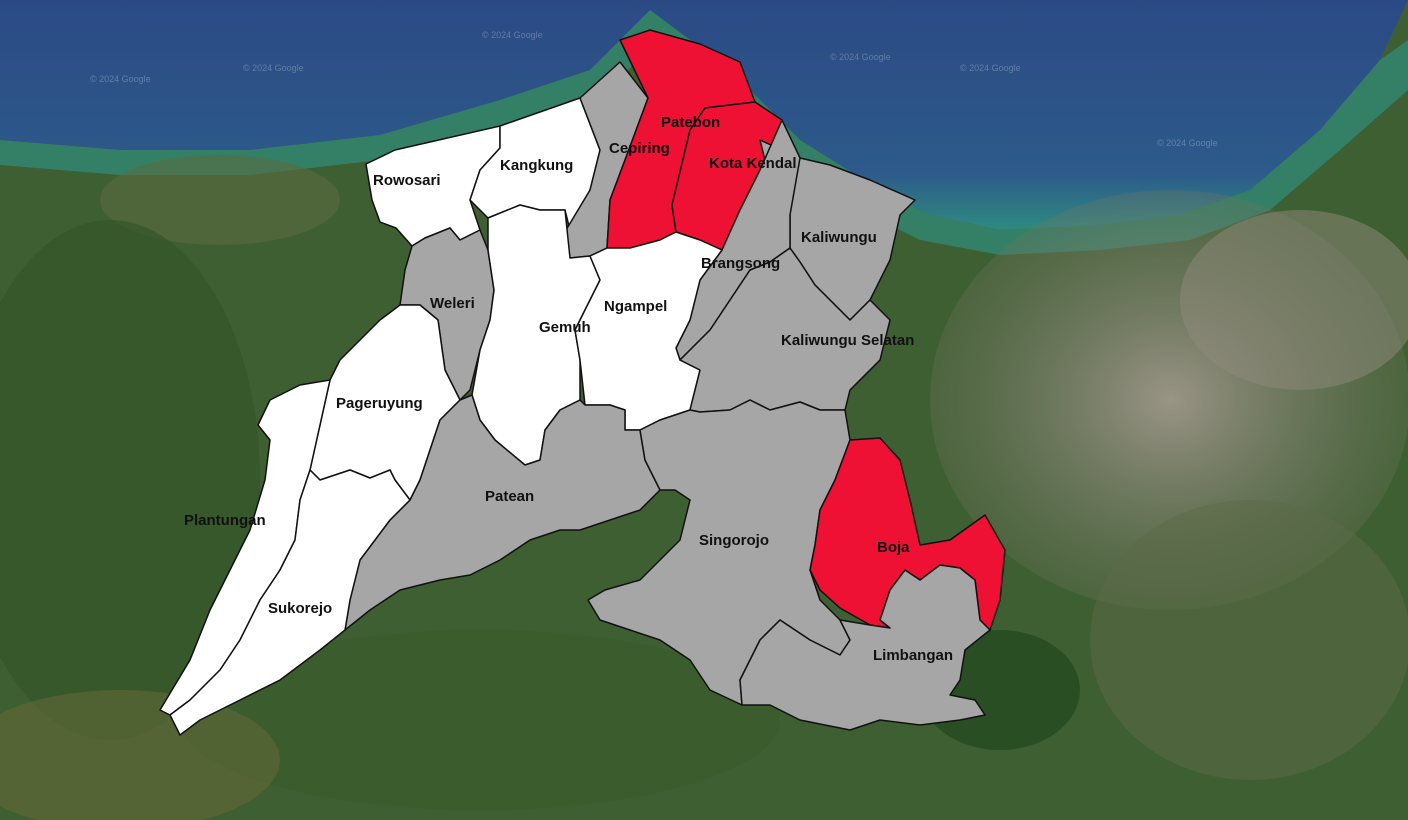 The width and height of the screenshot is (1408, 820). I want to click on label-weleri: Weleri, so click(452, 303).